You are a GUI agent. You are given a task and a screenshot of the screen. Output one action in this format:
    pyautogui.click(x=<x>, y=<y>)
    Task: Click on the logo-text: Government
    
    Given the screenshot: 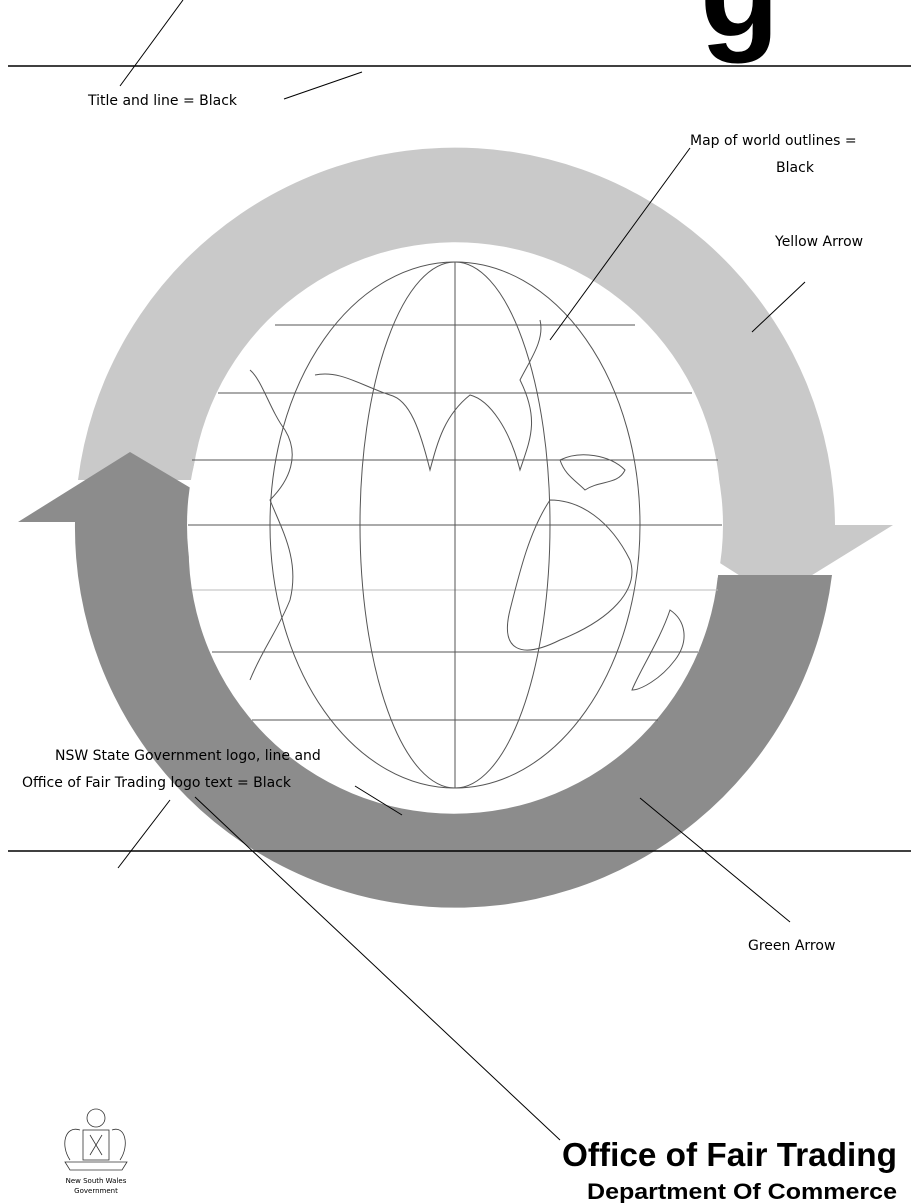 What is the action you would take?
    pyautogui.click(x=96, y=1191)
    